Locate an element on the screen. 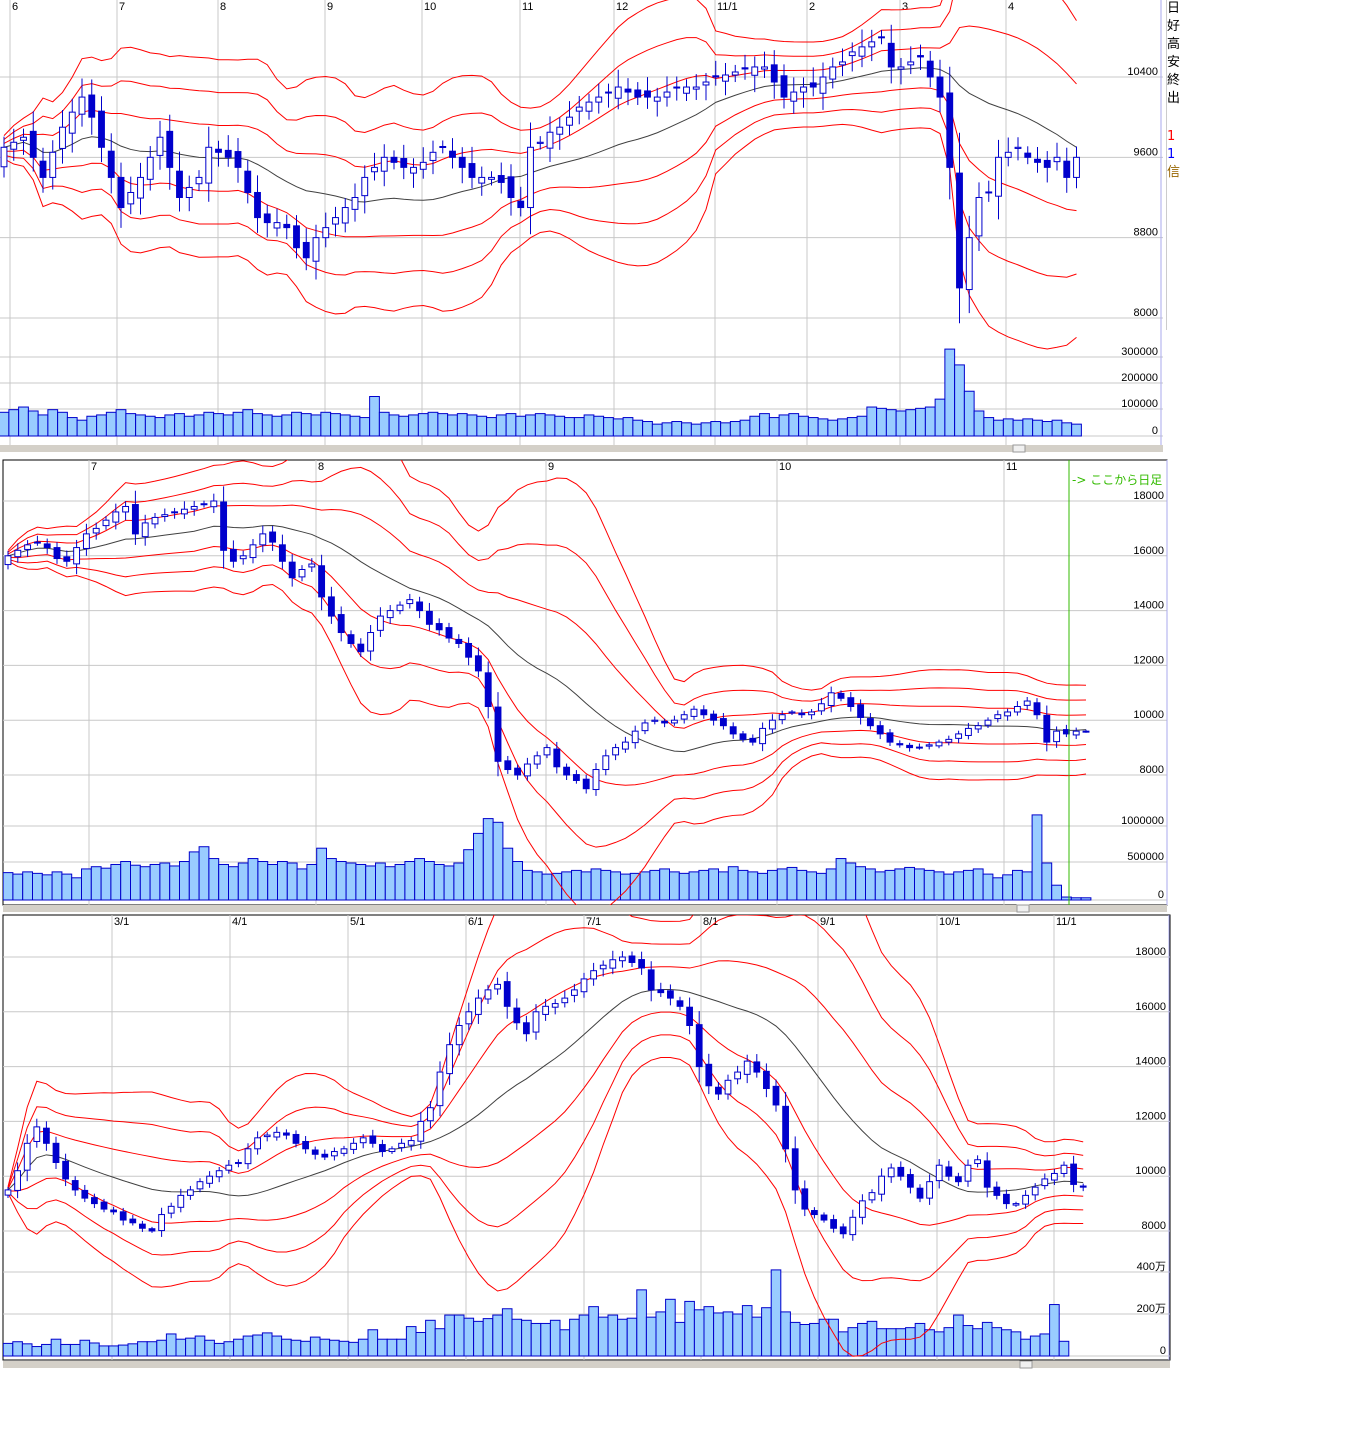 The image size is (1372, 1444). x-tick-label: 11 is located at coordinates (1011, 467).